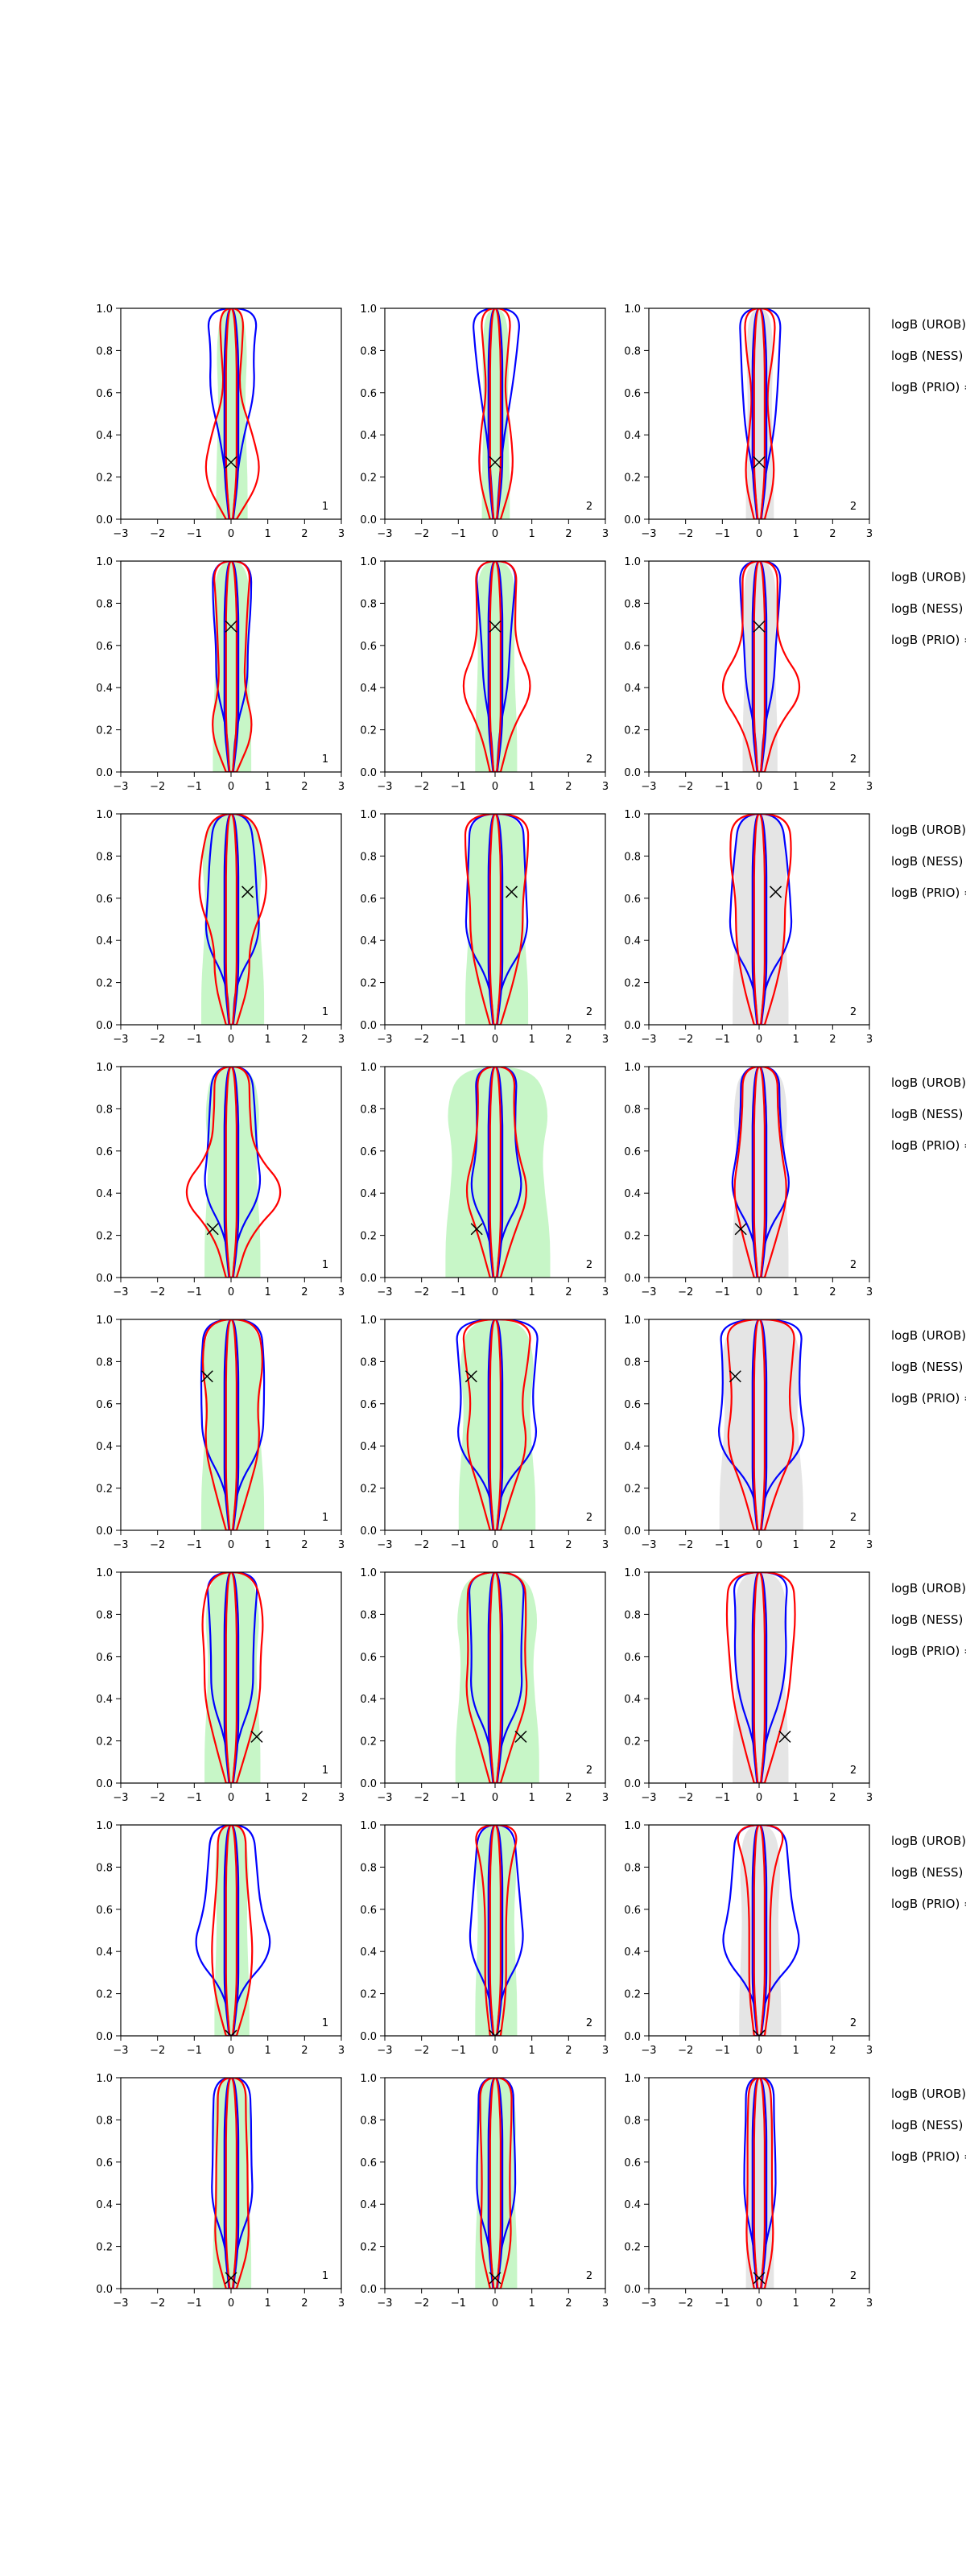 The width and height of the screenshot is (966, 2576). I want to click on x-tick-label: −2, so click(157, 1292).